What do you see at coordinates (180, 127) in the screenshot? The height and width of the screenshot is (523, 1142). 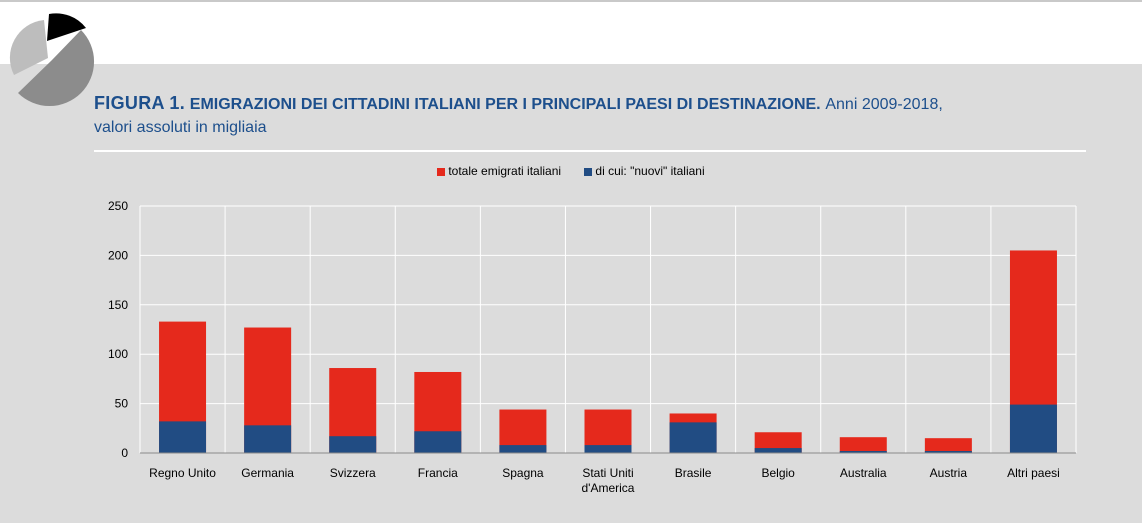 I see `title-subtitle-2: valori assoluti in migliaia` at bounding box center [180, 127].